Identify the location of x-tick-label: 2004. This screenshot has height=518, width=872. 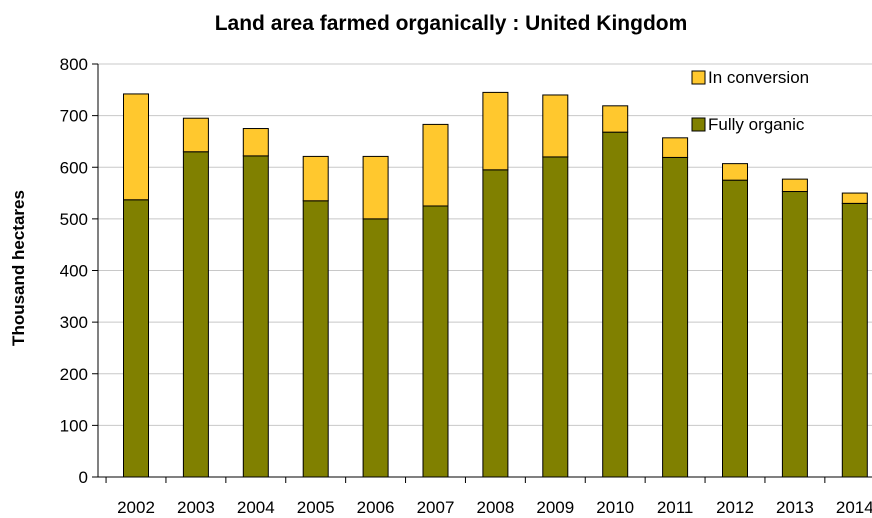
(256, 507).